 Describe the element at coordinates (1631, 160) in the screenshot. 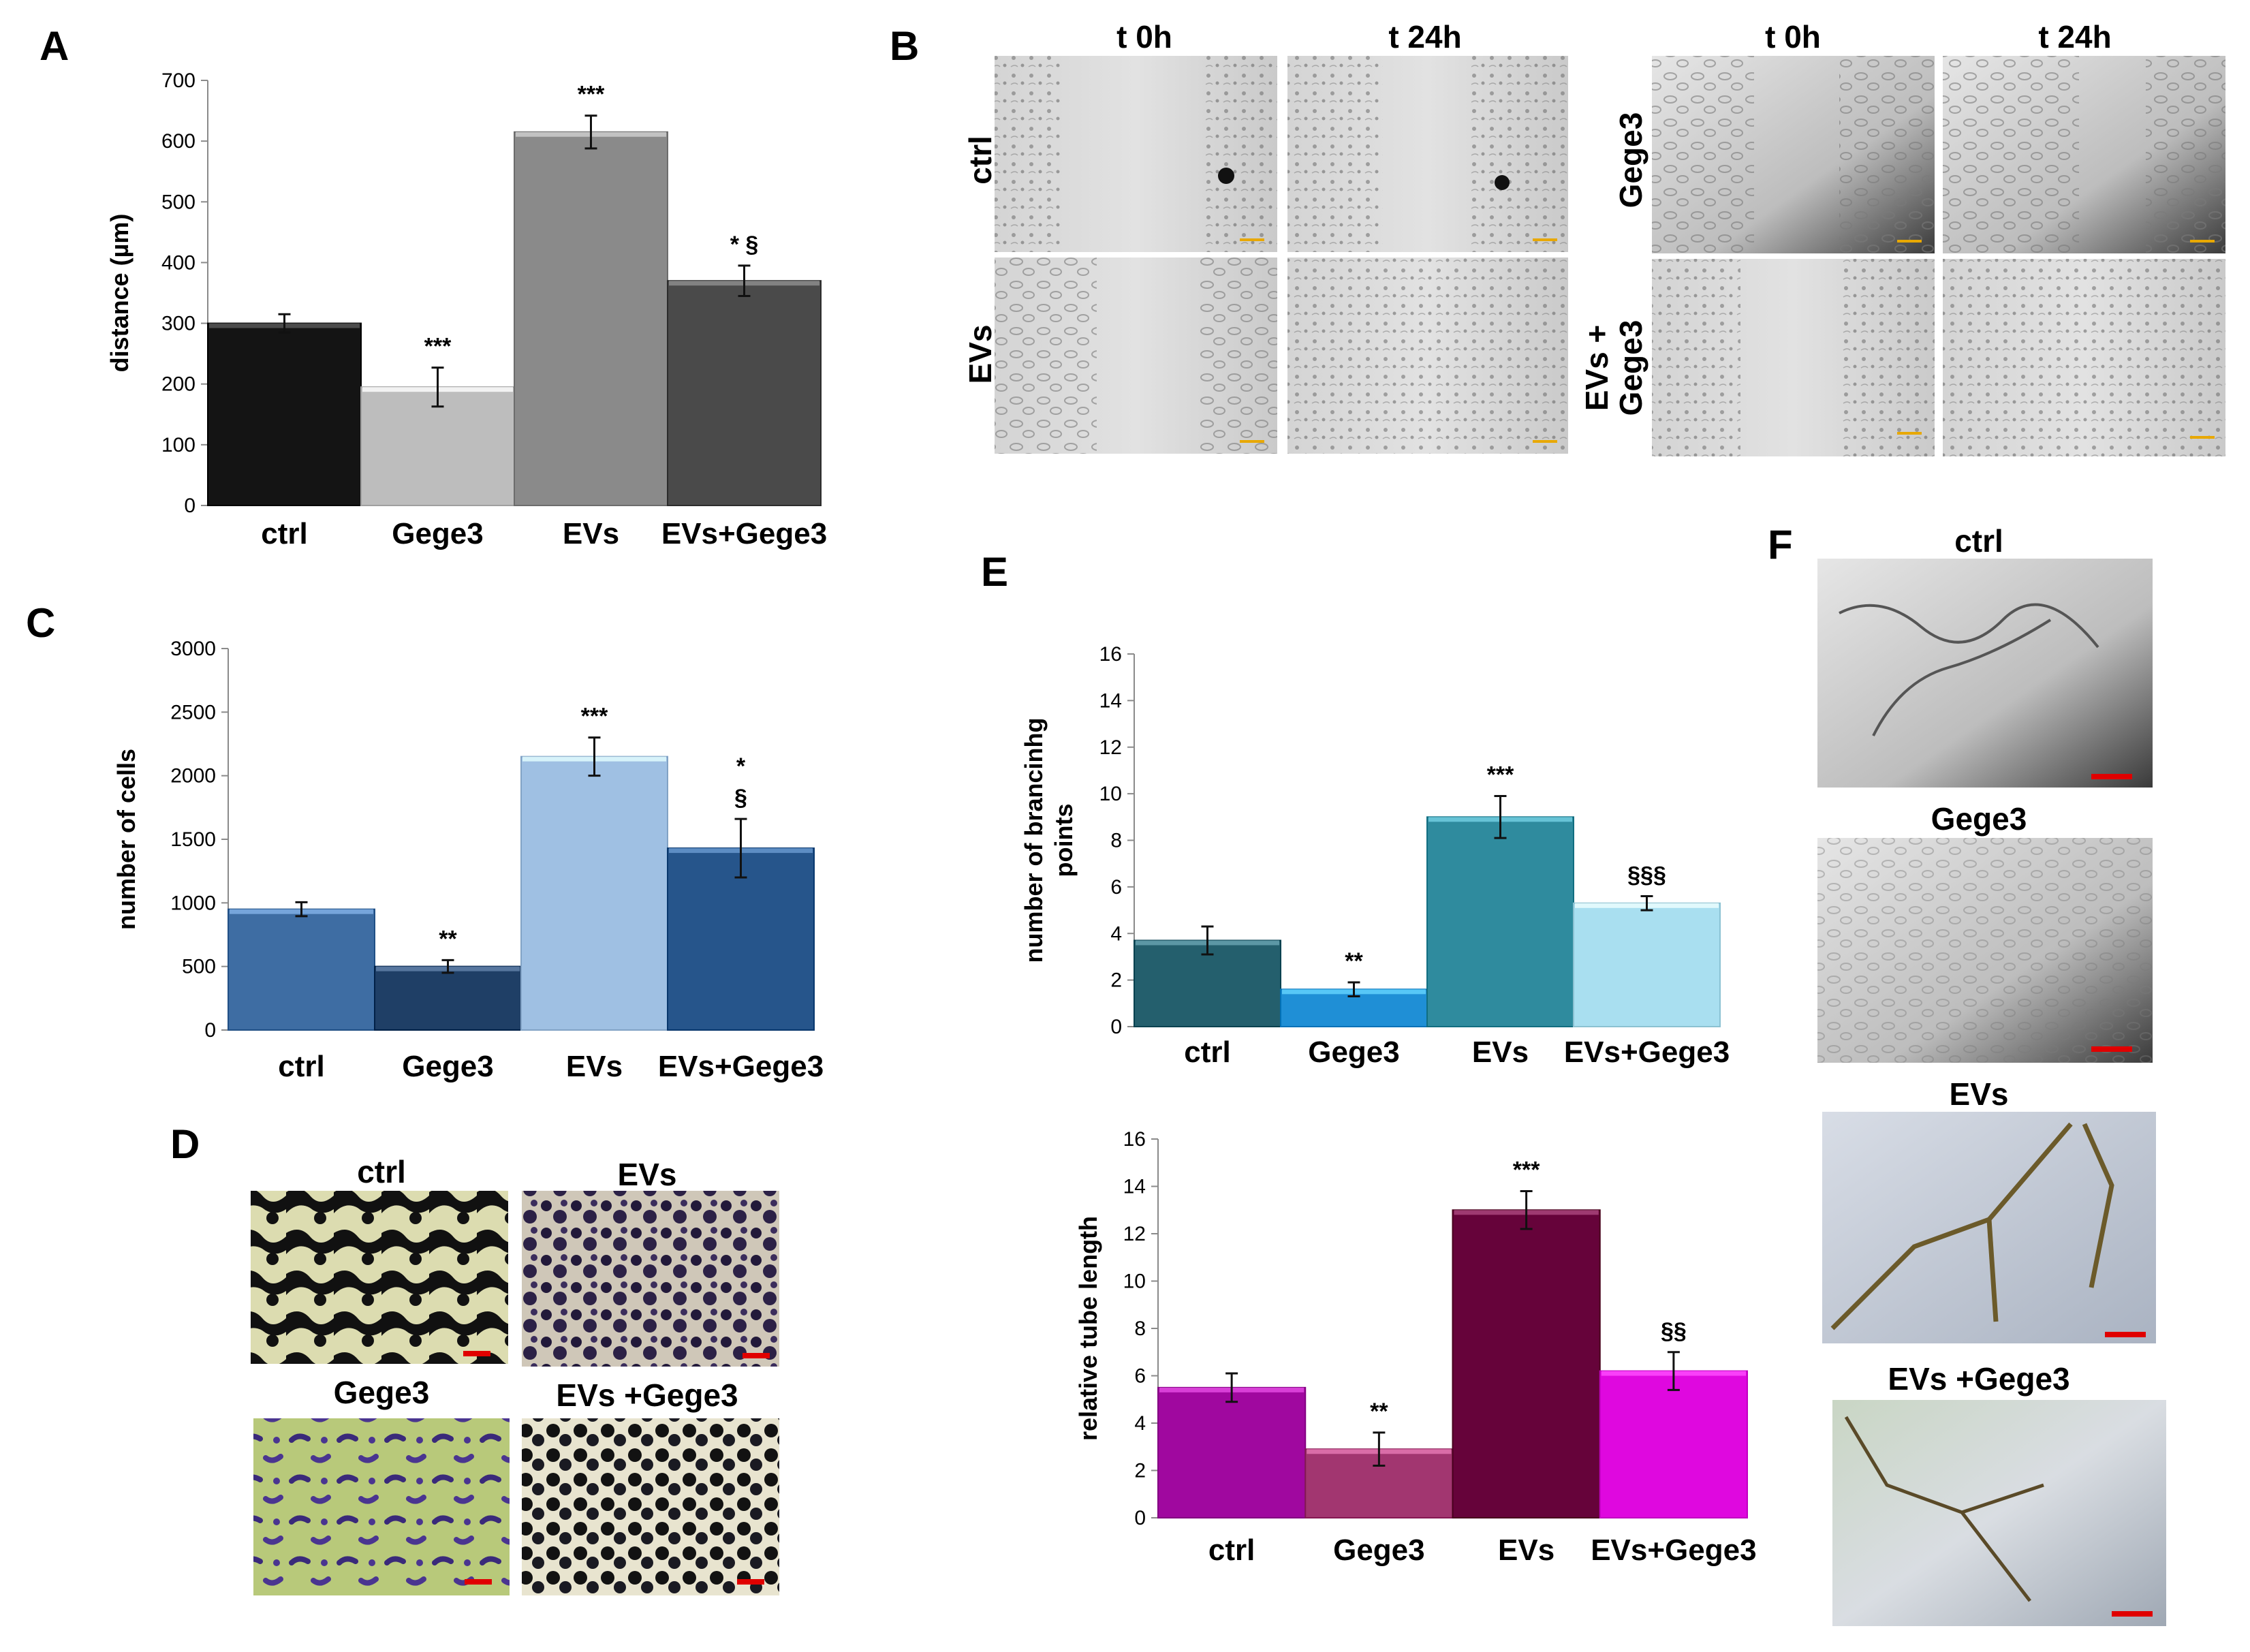

I see `panel-b-row-label-gege3: Gege3` at that location.